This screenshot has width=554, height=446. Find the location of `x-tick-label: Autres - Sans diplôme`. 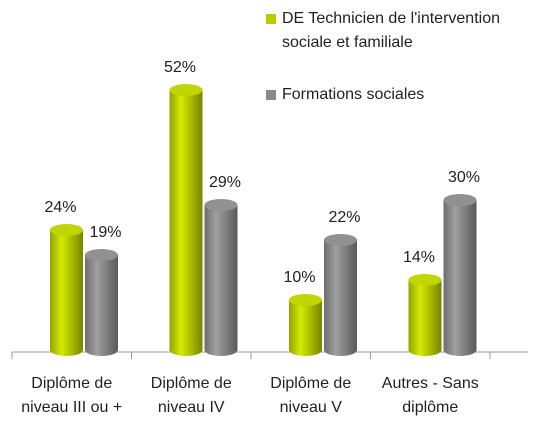

x-tick-label: Autres - Sans diplôme is located at coordinates (430, 395).